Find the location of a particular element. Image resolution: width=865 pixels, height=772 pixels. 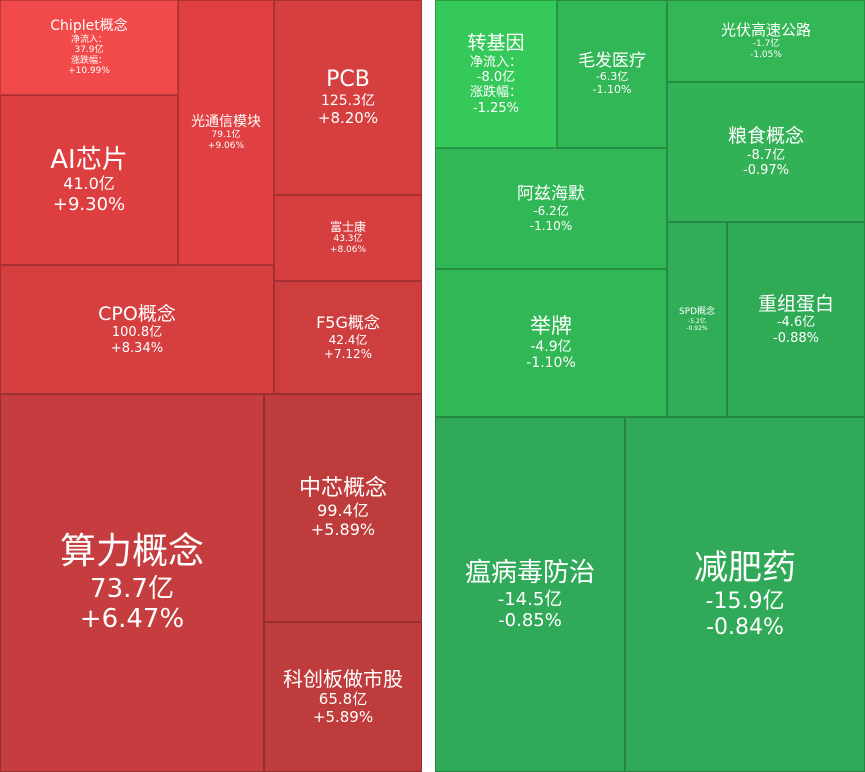

tile-change-value: +8.34% is located at coordinates (137, 348).